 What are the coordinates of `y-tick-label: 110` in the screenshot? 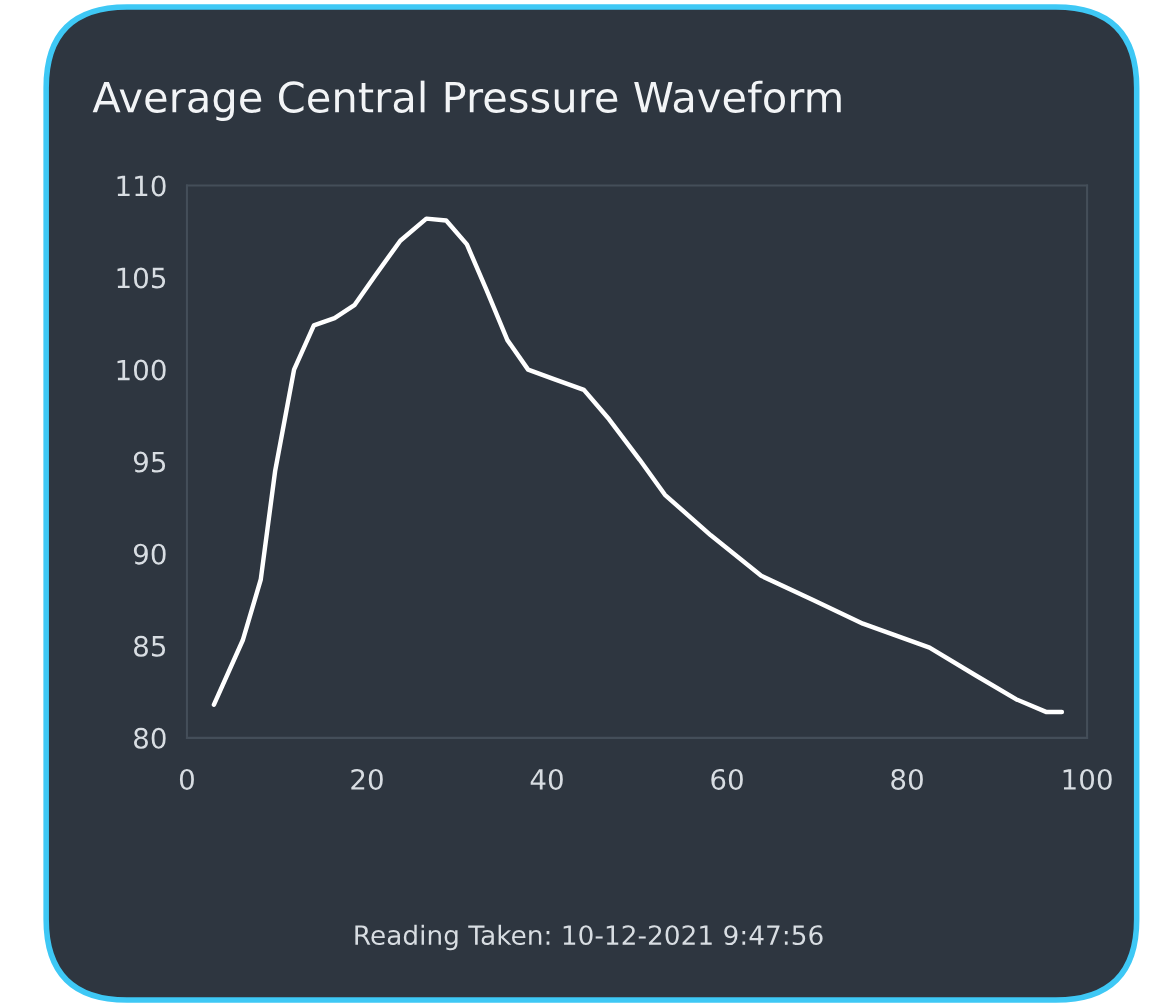 It's located at (141, 186).